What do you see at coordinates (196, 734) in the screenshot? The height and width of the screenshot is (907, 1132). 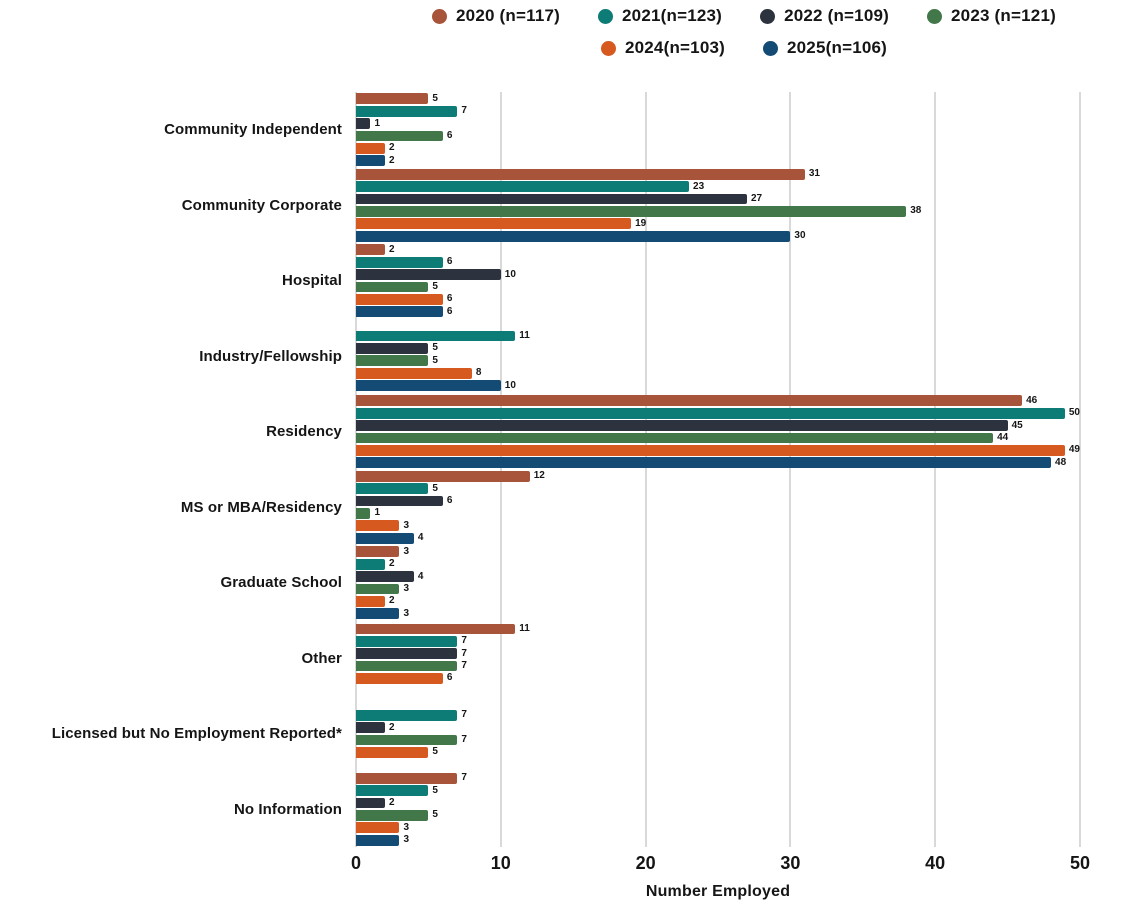 I see `category-label: Licensed but No Employment Reported*` at bounding box center [196, 734].